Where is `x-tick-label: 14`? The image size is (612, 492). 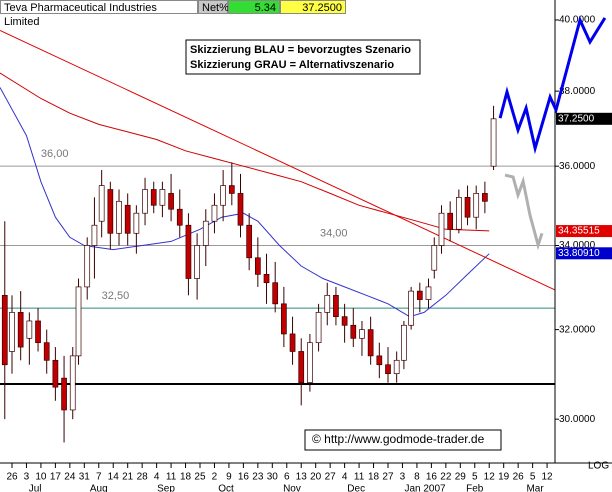
x-tick-label: 14 is located at coordinates (114, 477).